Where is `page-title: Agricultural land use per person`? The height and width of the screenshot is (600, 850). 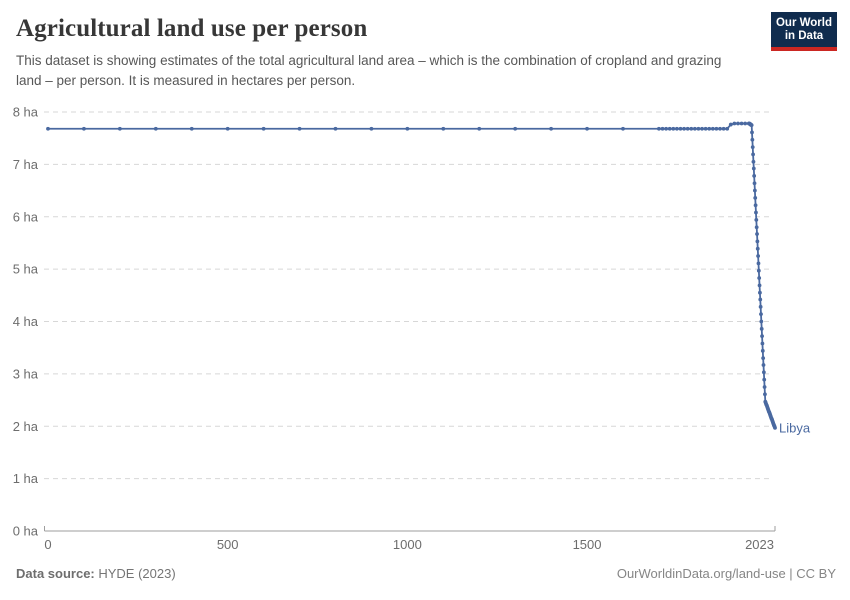 page-title: Agricultural land use per person is located at coordinates (192, 28).